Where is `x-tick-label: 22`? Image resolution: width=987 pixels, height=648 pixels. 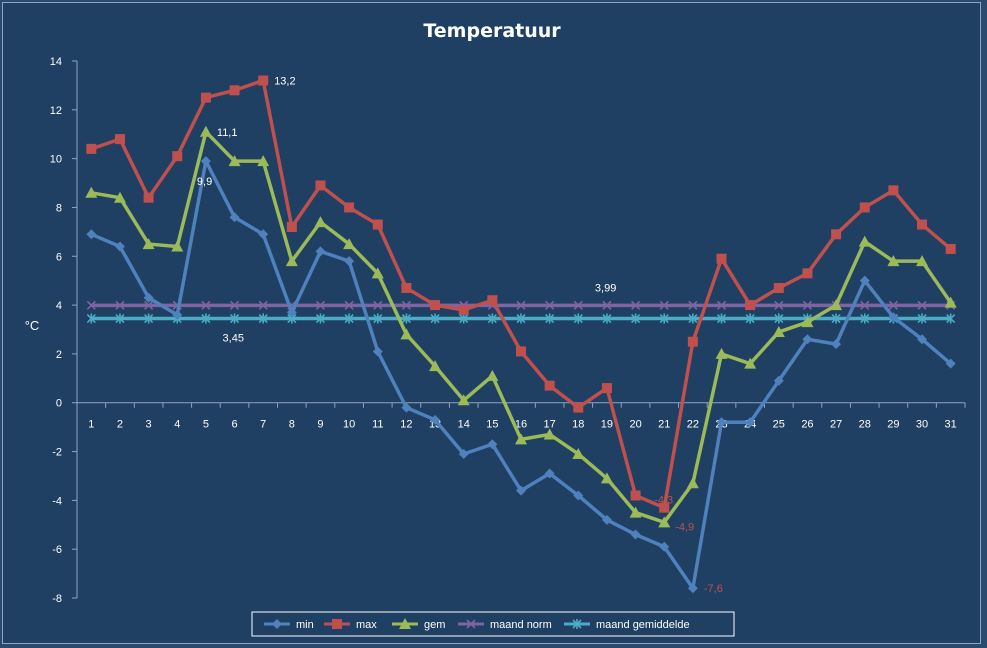
x-tick-label: 22 is located at coordinates (693, 425).